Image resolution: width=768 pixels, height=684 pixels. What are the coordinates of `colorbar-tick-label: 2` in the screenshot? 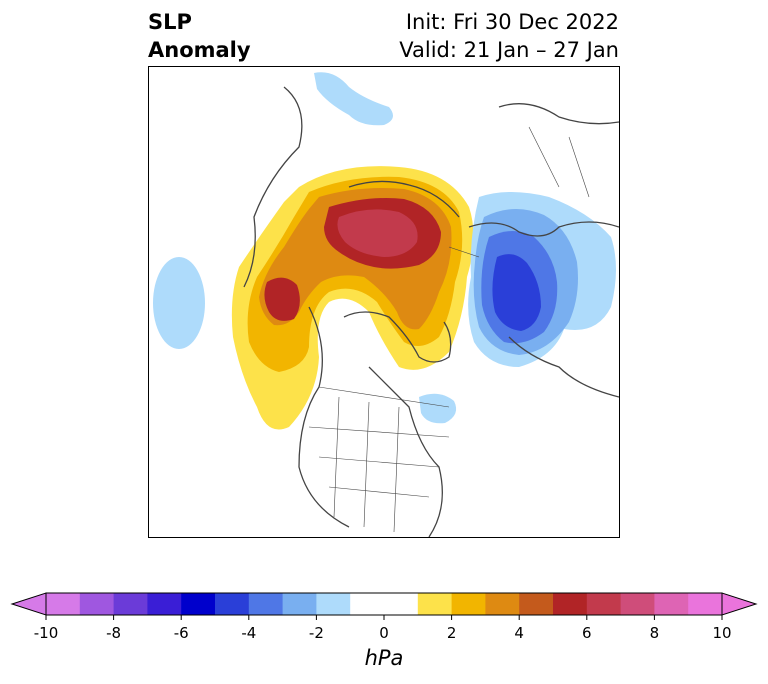 It's located at (451, 633).